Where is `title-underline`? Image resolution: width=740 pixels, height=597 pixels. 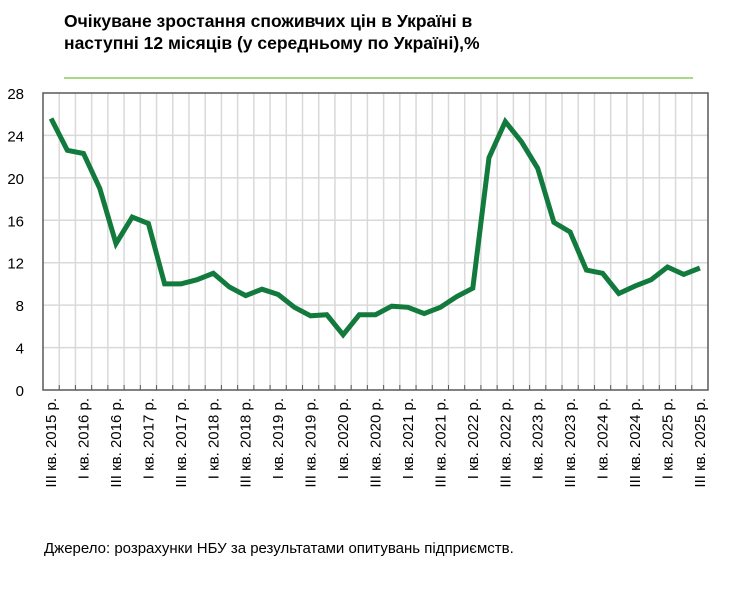 title-underline is located at coordinates (378, 78).